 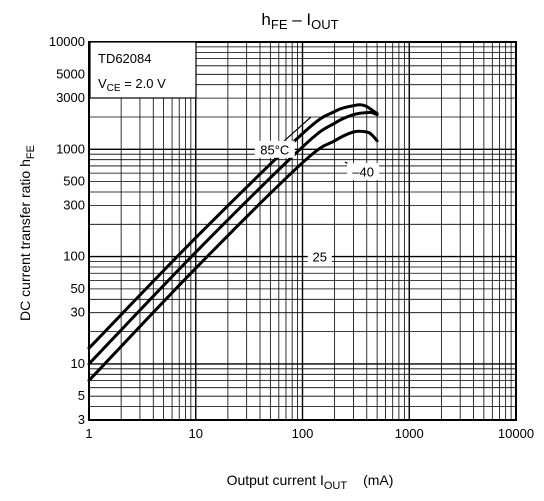 I want to click on vce-condition-value: = 2.0 V, so click(x=143, y=83).